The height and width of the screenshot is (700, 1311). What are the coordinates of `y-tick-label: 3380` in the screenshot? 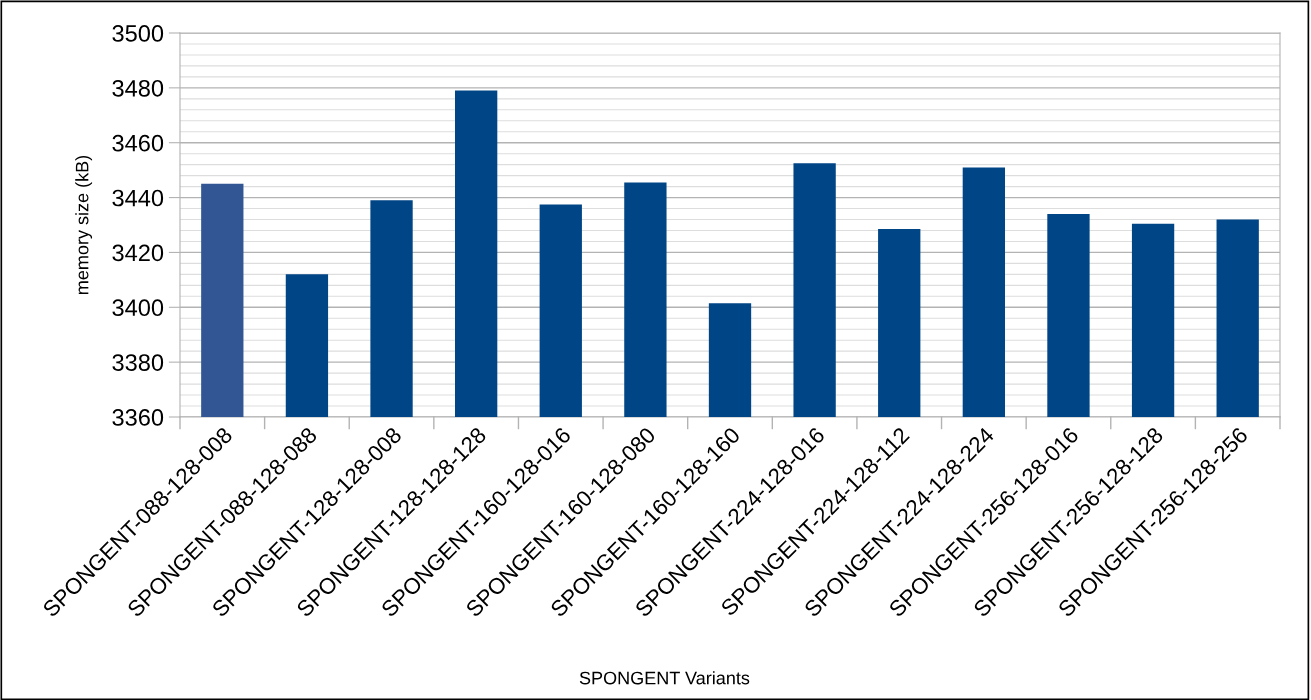 It's located at (138, 362).